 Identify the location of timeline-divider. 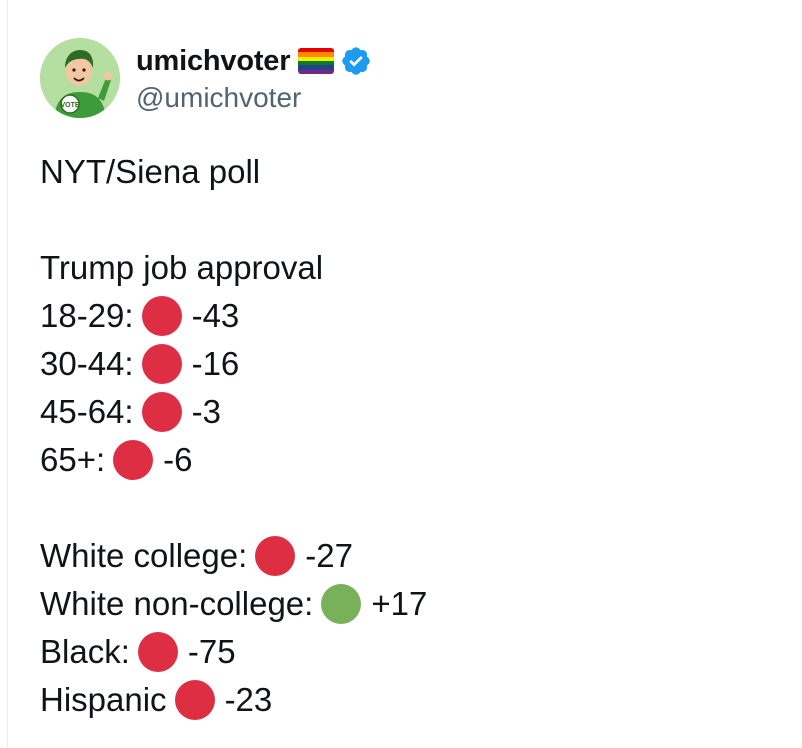
(7, 374).